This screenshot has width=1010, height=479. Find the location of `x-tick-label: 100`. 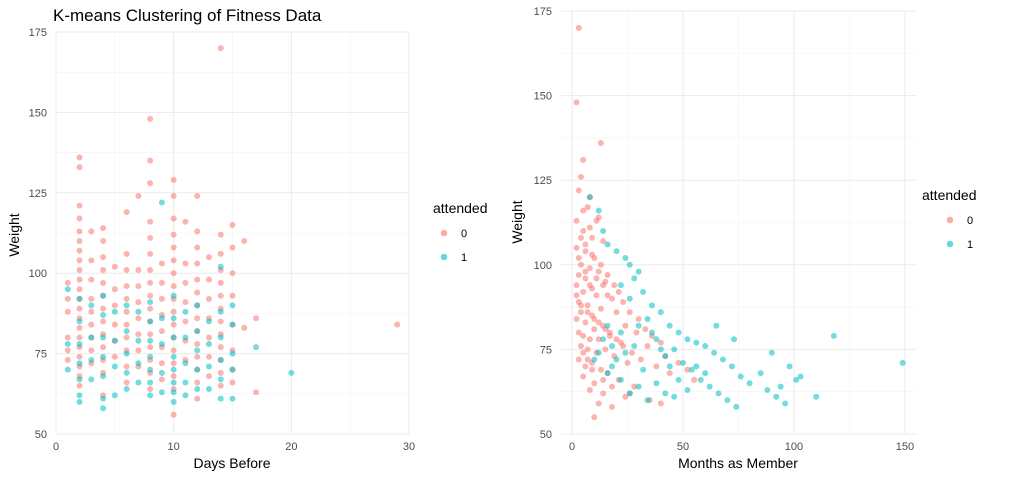

x-tick-label: 100 is located at coordinates (794, 447).